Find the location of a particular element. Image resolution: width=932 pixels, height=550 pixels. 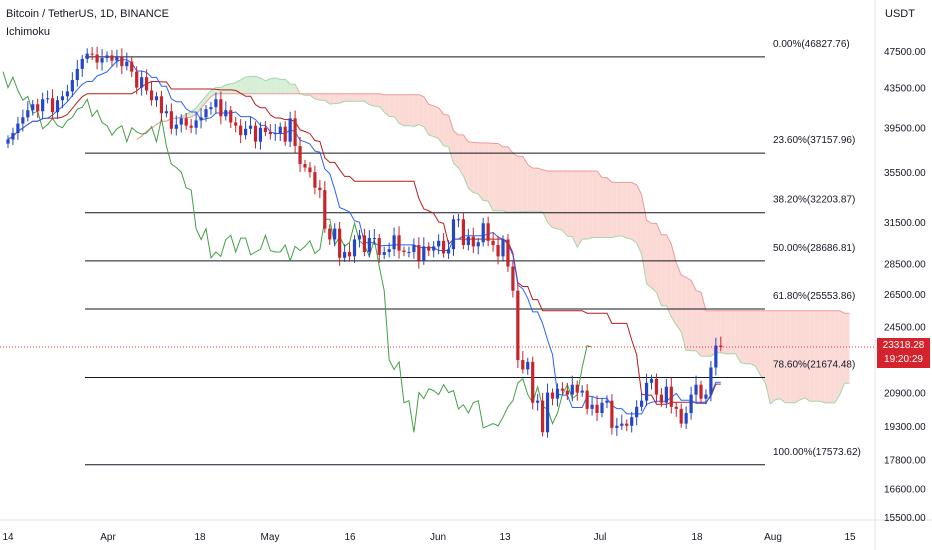

last-price-badge: 23318.28 19:20:29 is located at coordinates (903, 353).